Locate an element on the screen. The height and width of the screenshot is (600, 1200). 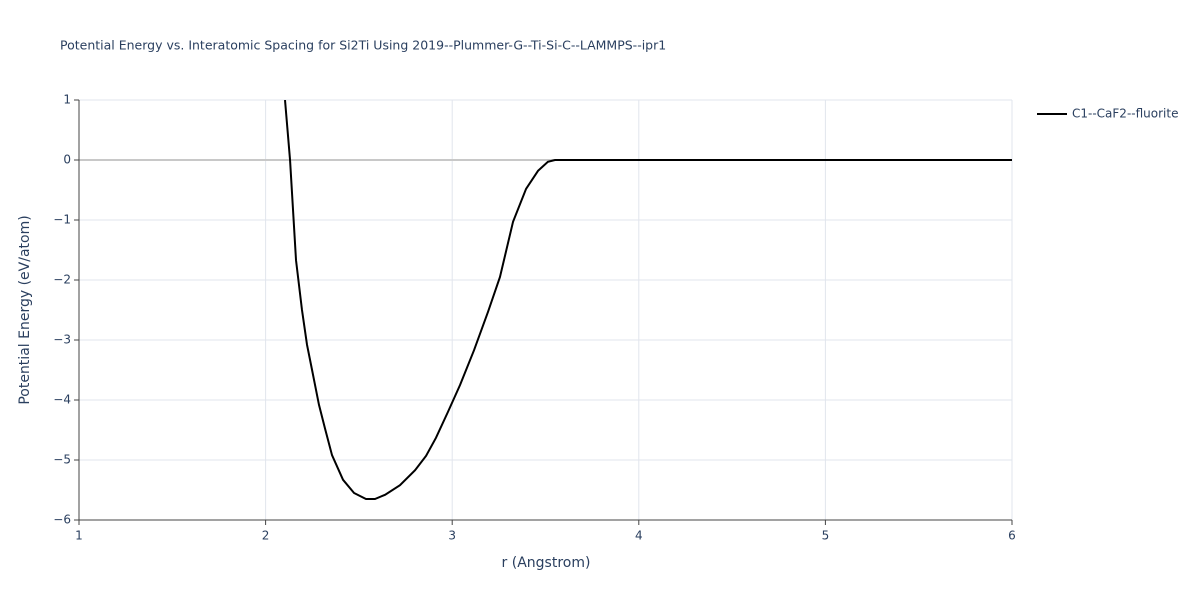
y-tick-label: −4 is located at coordinates (62, 400).